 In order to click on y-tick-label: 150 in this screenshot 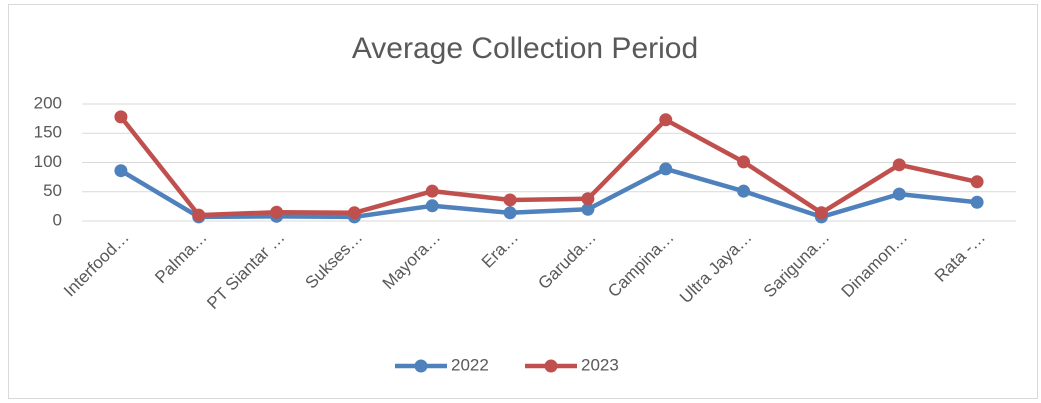, I will do `click(48, 132)`.